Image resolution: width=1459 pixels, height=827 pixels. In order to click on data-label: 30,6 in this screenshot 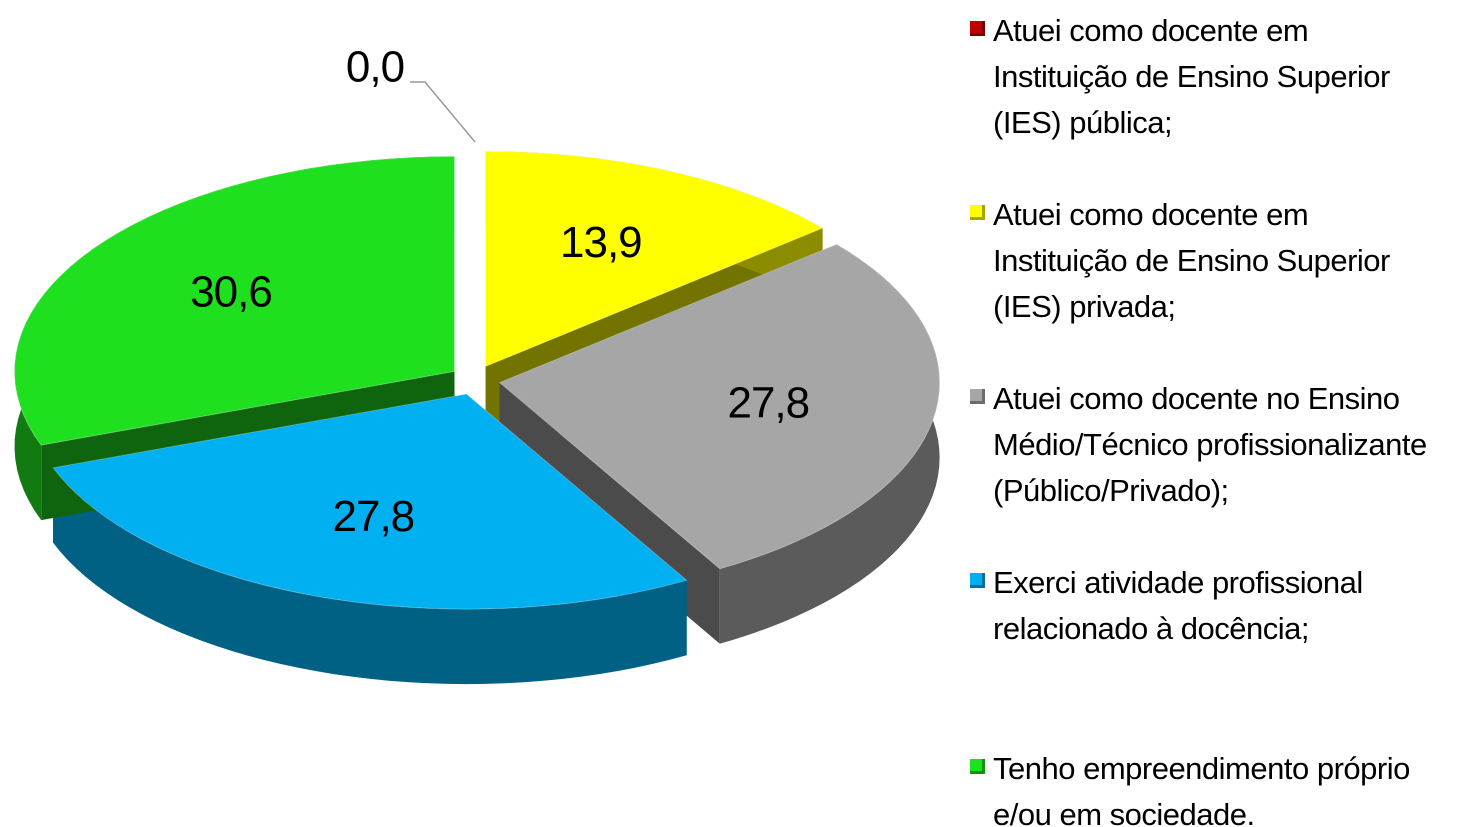, I will do `click(231, 292)`.